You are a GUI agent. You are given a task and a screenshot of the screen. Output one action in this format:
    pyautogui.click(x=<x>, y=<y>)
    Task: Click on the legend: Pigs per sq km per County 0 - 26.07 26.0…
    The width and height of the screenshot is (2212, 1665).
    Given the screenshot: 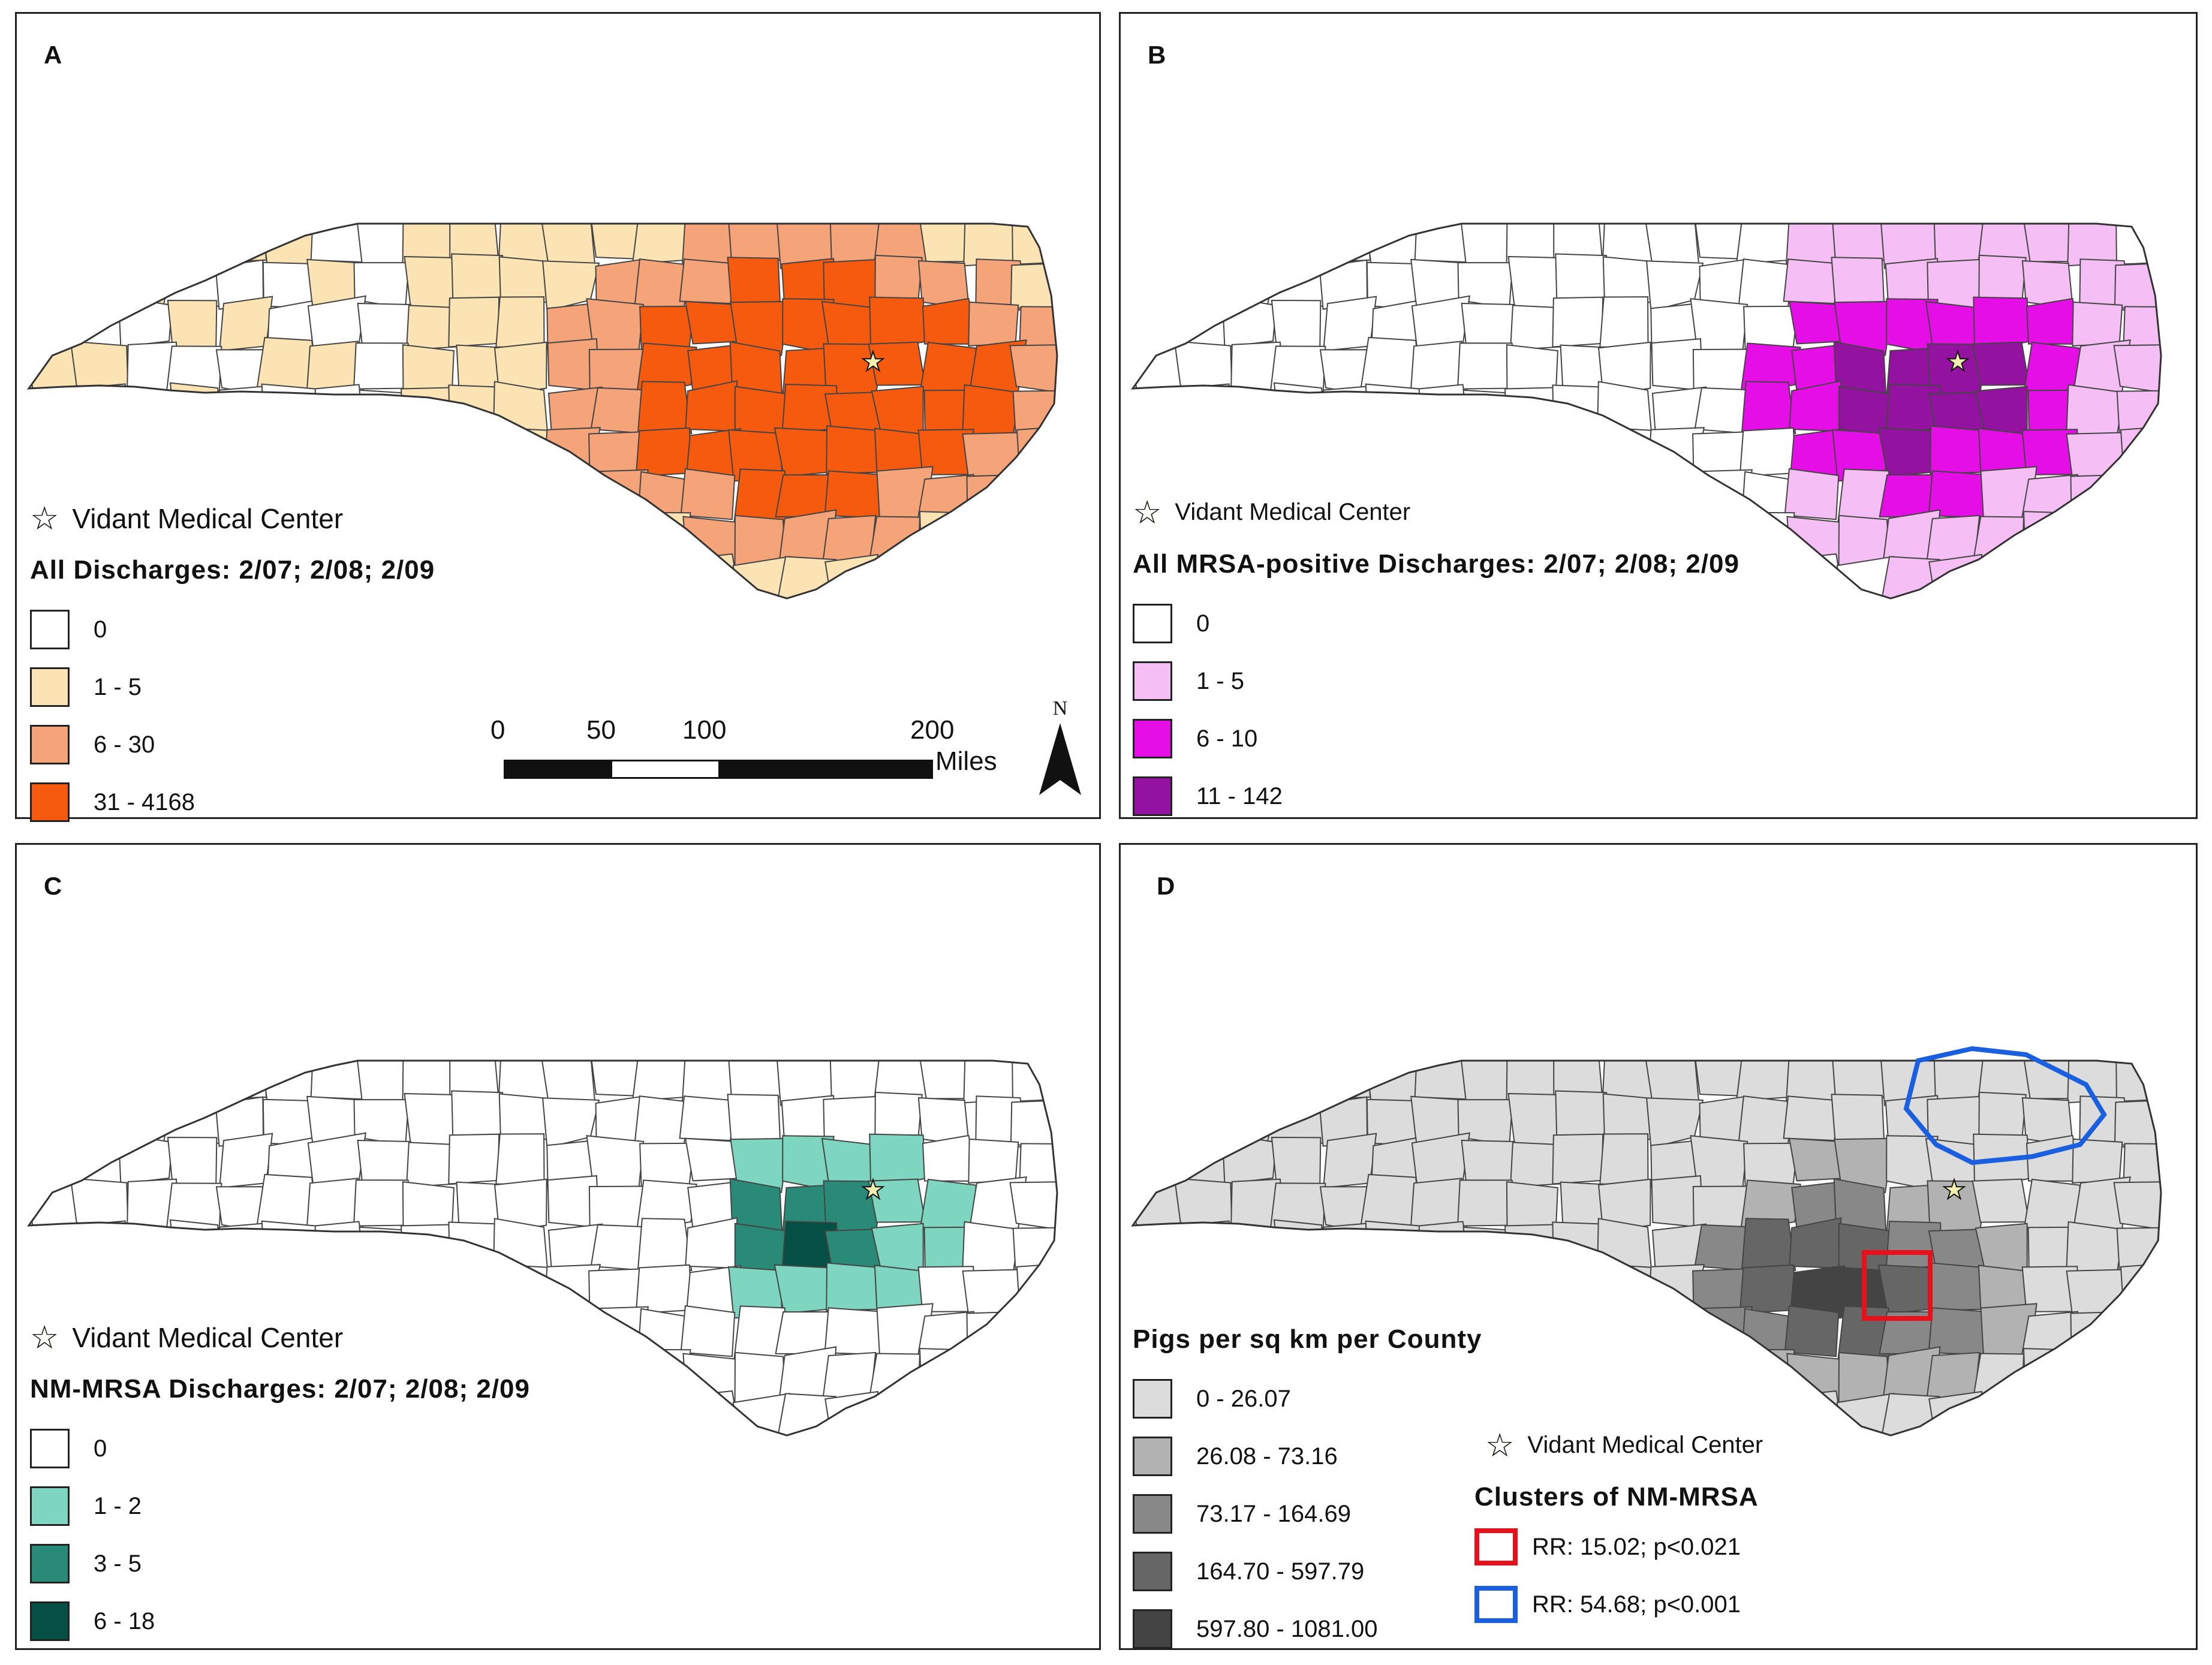 What is the action you would take?
    pyautogui.click(x=1307, y=1491)
    